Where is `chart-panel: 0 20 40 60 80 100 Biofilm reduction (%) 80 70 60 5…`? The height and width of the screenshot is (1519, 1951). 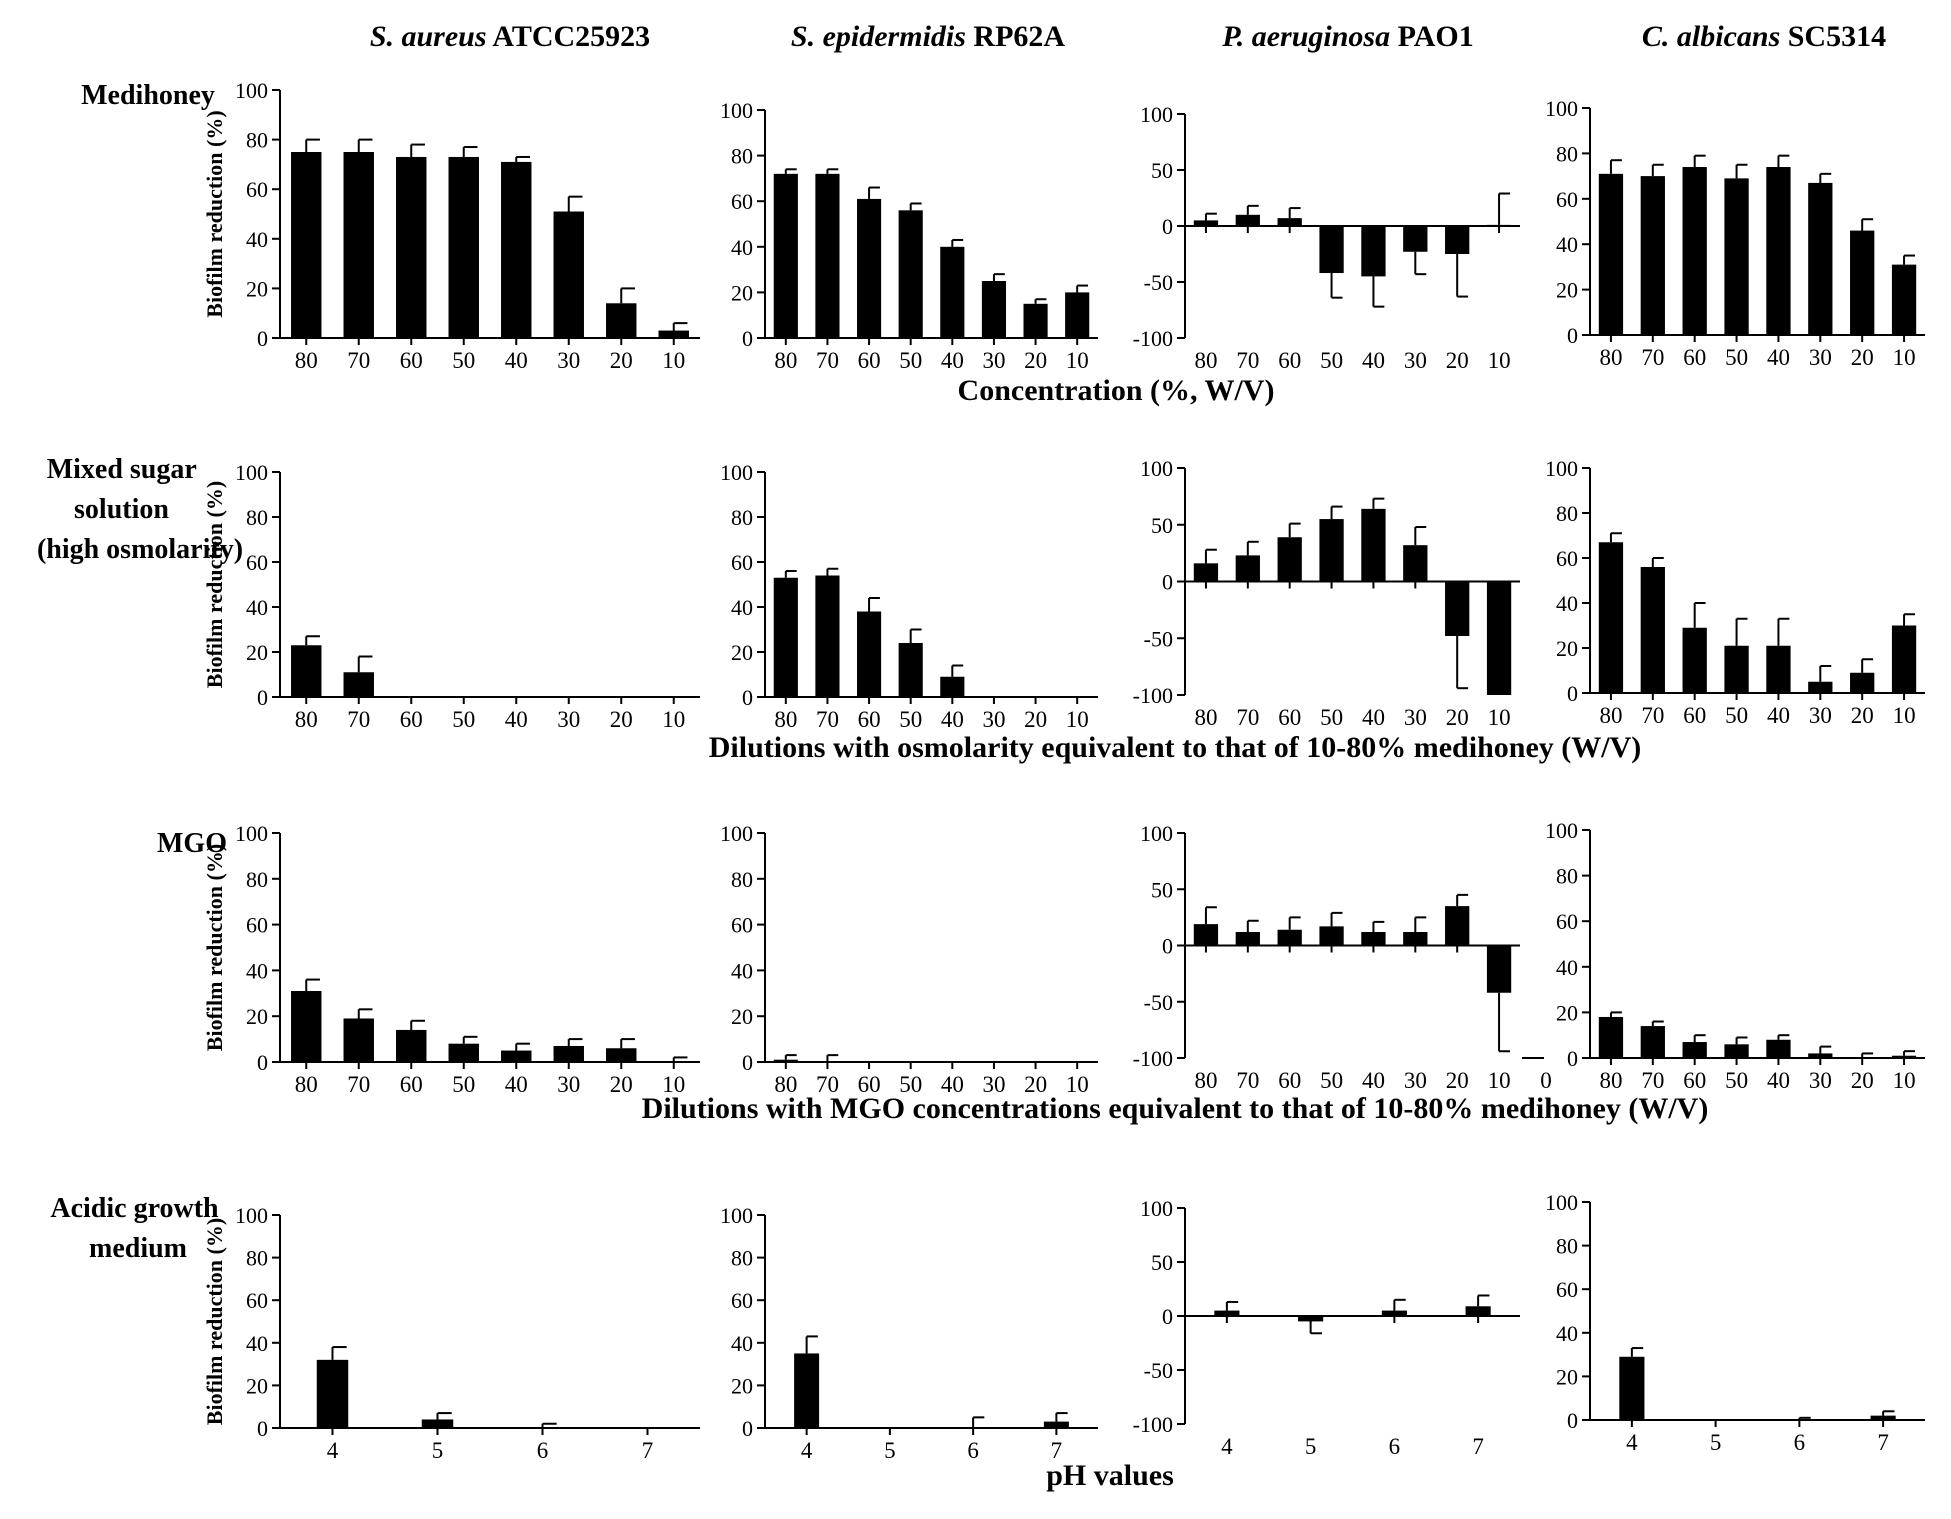
chart-panel: 0 20 40 60 80 100 Biofilm reduction (%) 80 70 60 5… is located at coordinates (451, 596).